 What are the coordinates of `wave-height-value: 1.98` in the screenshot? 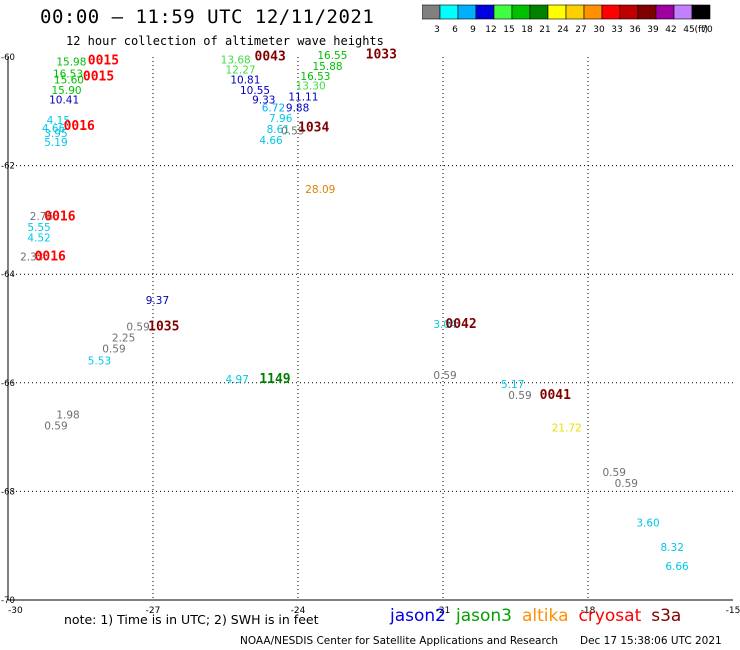 It's located at (67, 416).